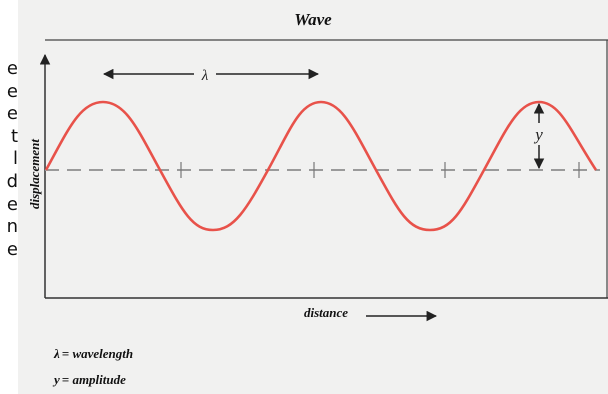  What do you see at coordinates (93, 379) in the screenshot?
I see `legend-text: = amplitude` at bounding box center [93, 379].